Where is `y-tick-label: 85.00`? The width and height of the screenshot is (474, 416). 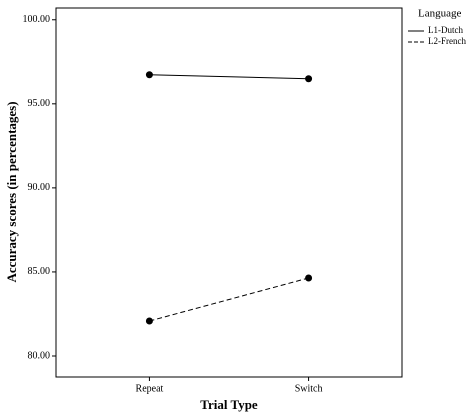
y-tick-label: 85.00 is located at coordinates (39, 271).